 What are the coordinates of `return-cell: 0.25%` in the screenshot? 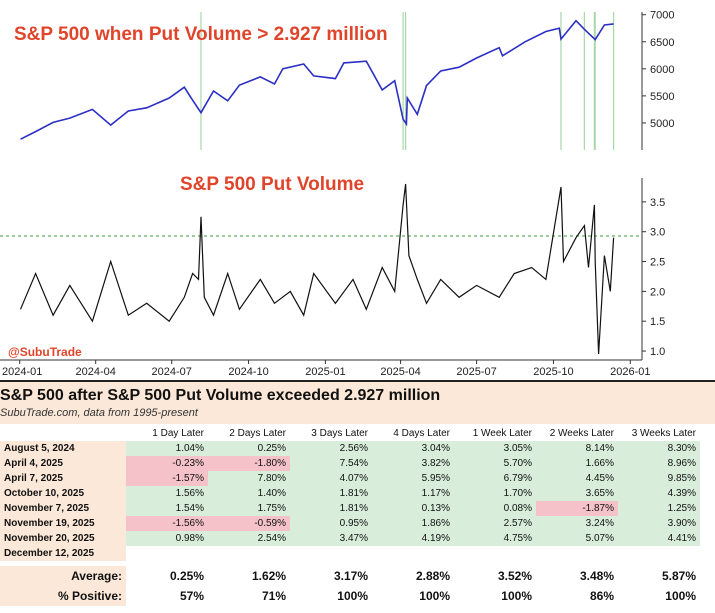 It's located at (249, 448).